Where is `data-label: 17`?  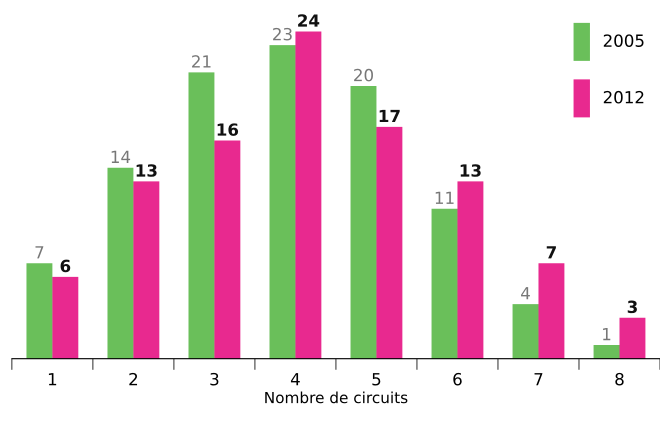
data-label: 17 is located at coordinates (390, 116).